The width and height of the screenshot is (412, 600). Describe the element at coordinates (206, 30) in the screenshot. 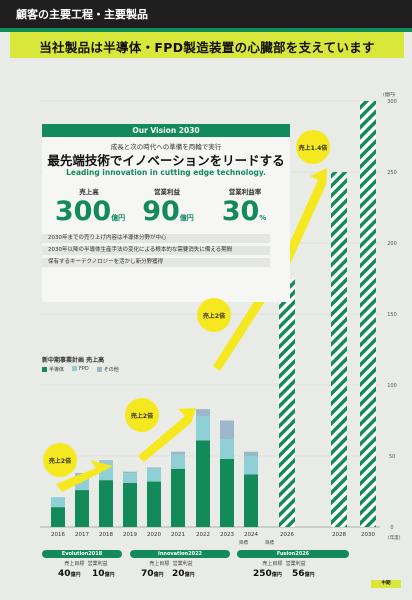

I see `header-stripe` at that location.